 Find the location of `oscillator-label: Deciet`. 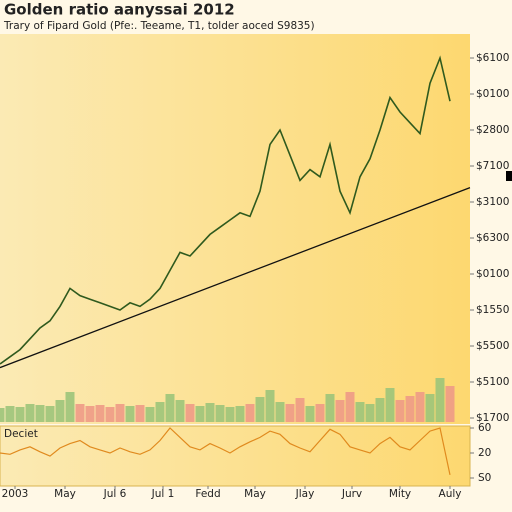

oscillator-label: Deciet is located at coordinates (21, 434).